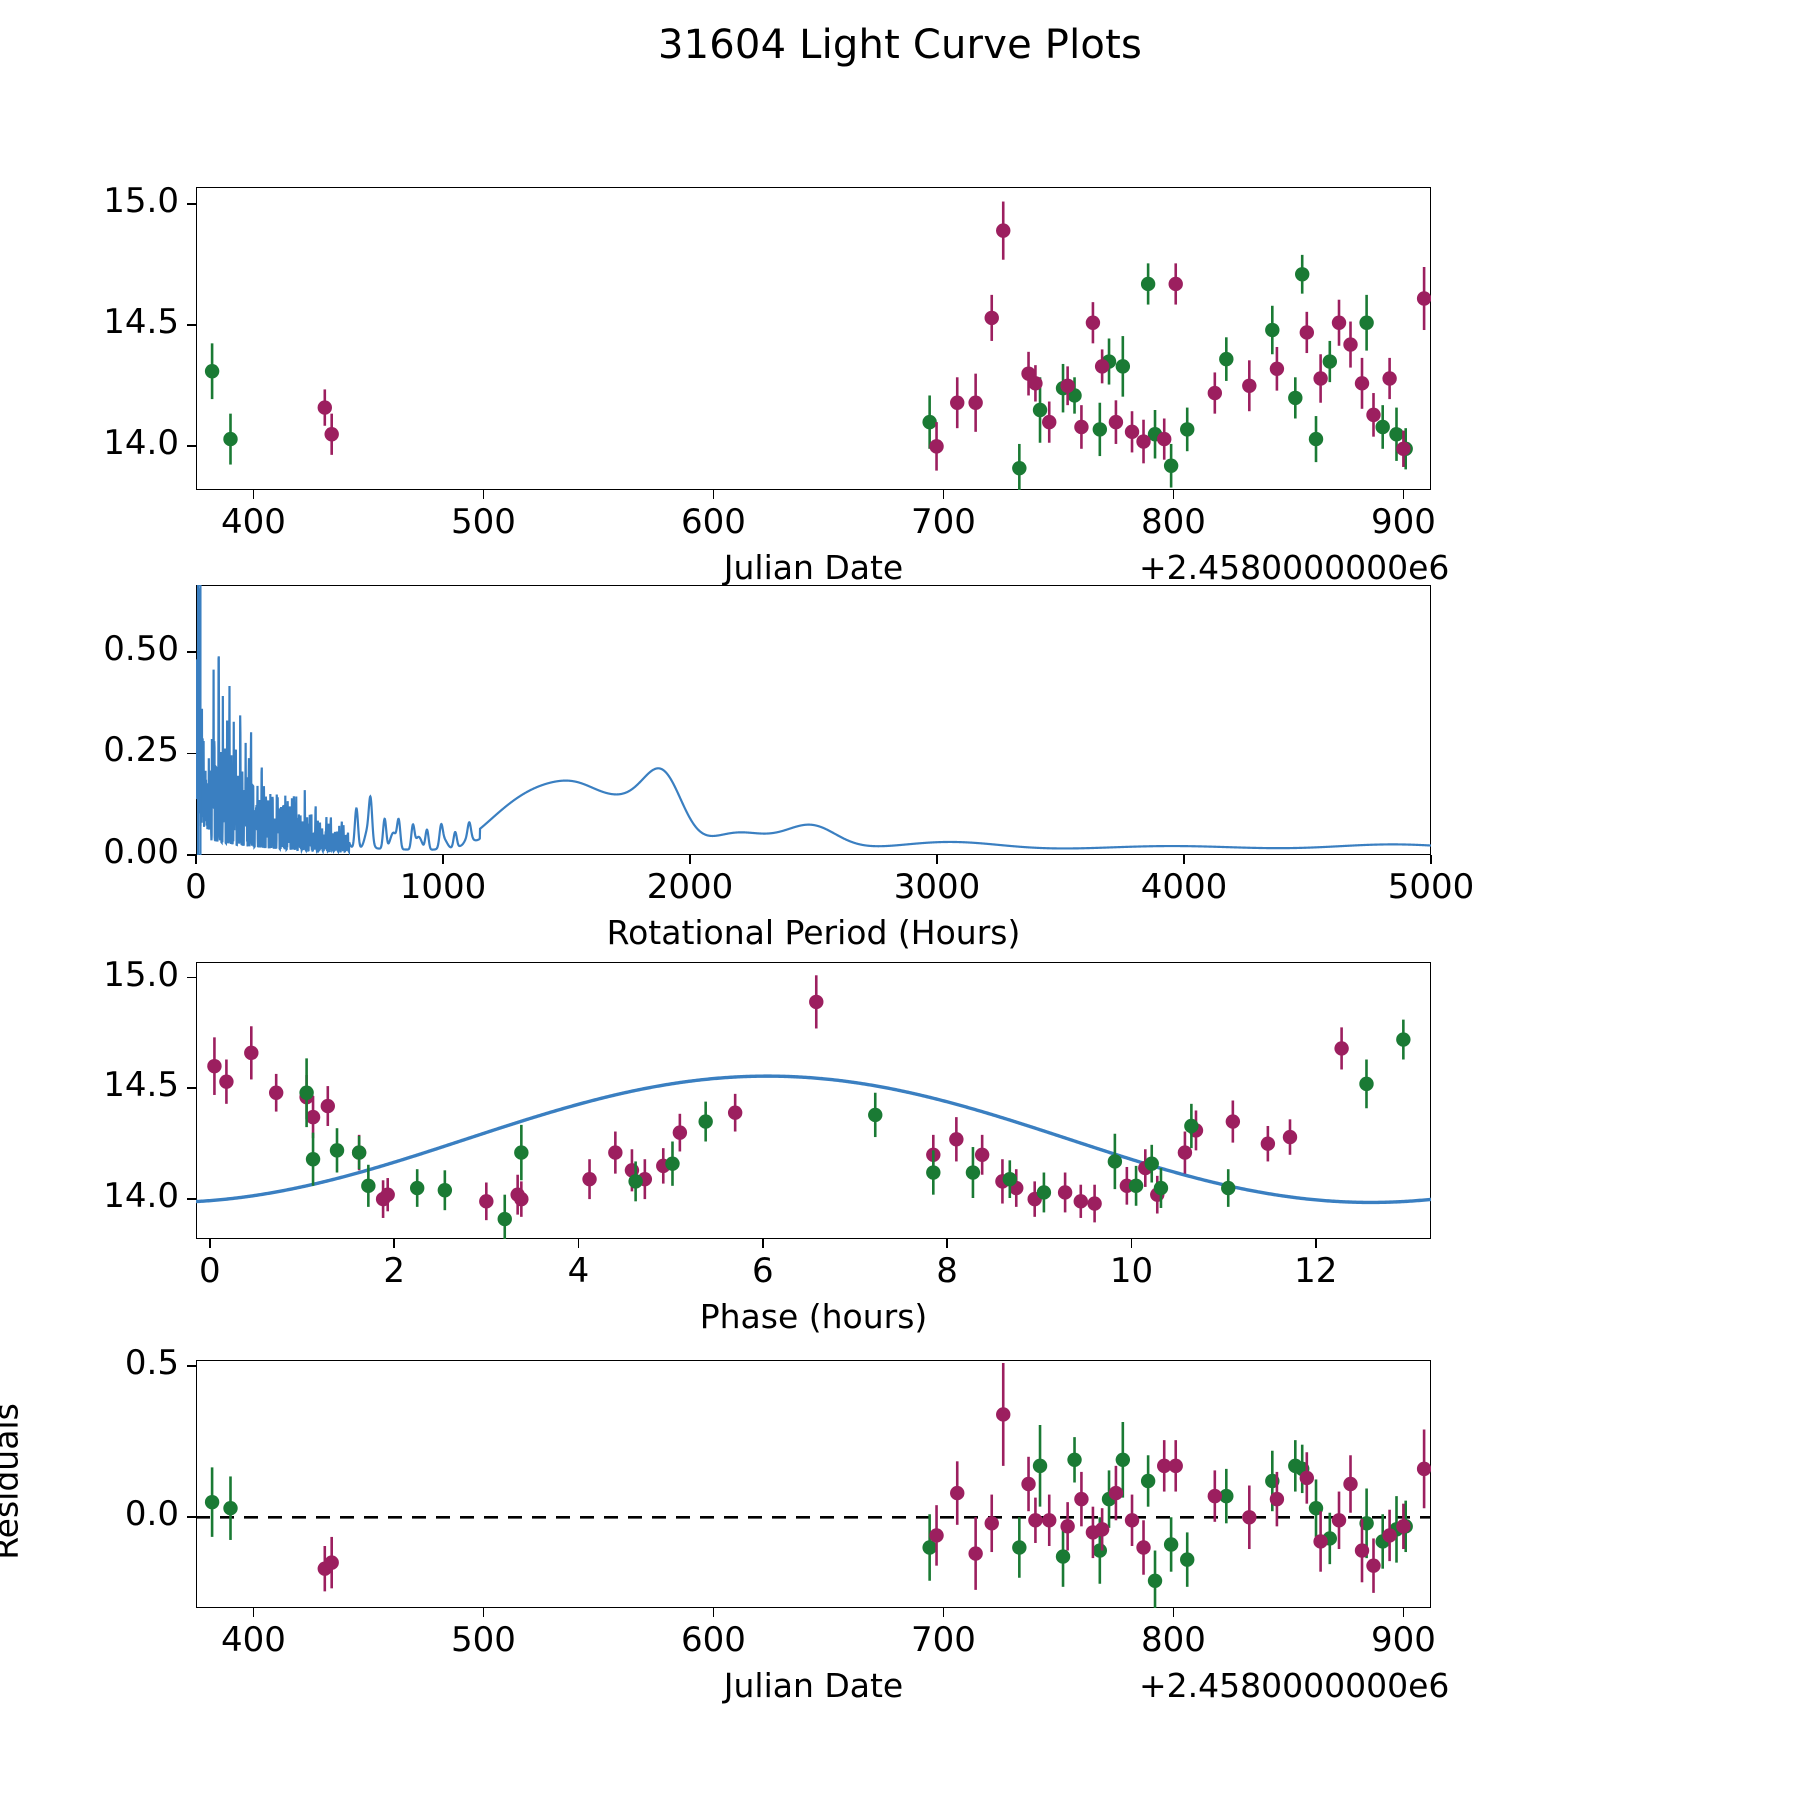  Describe the element at coordinates (578, 1271) in the screenshot. I see `x-tick-label: 4` at that location.